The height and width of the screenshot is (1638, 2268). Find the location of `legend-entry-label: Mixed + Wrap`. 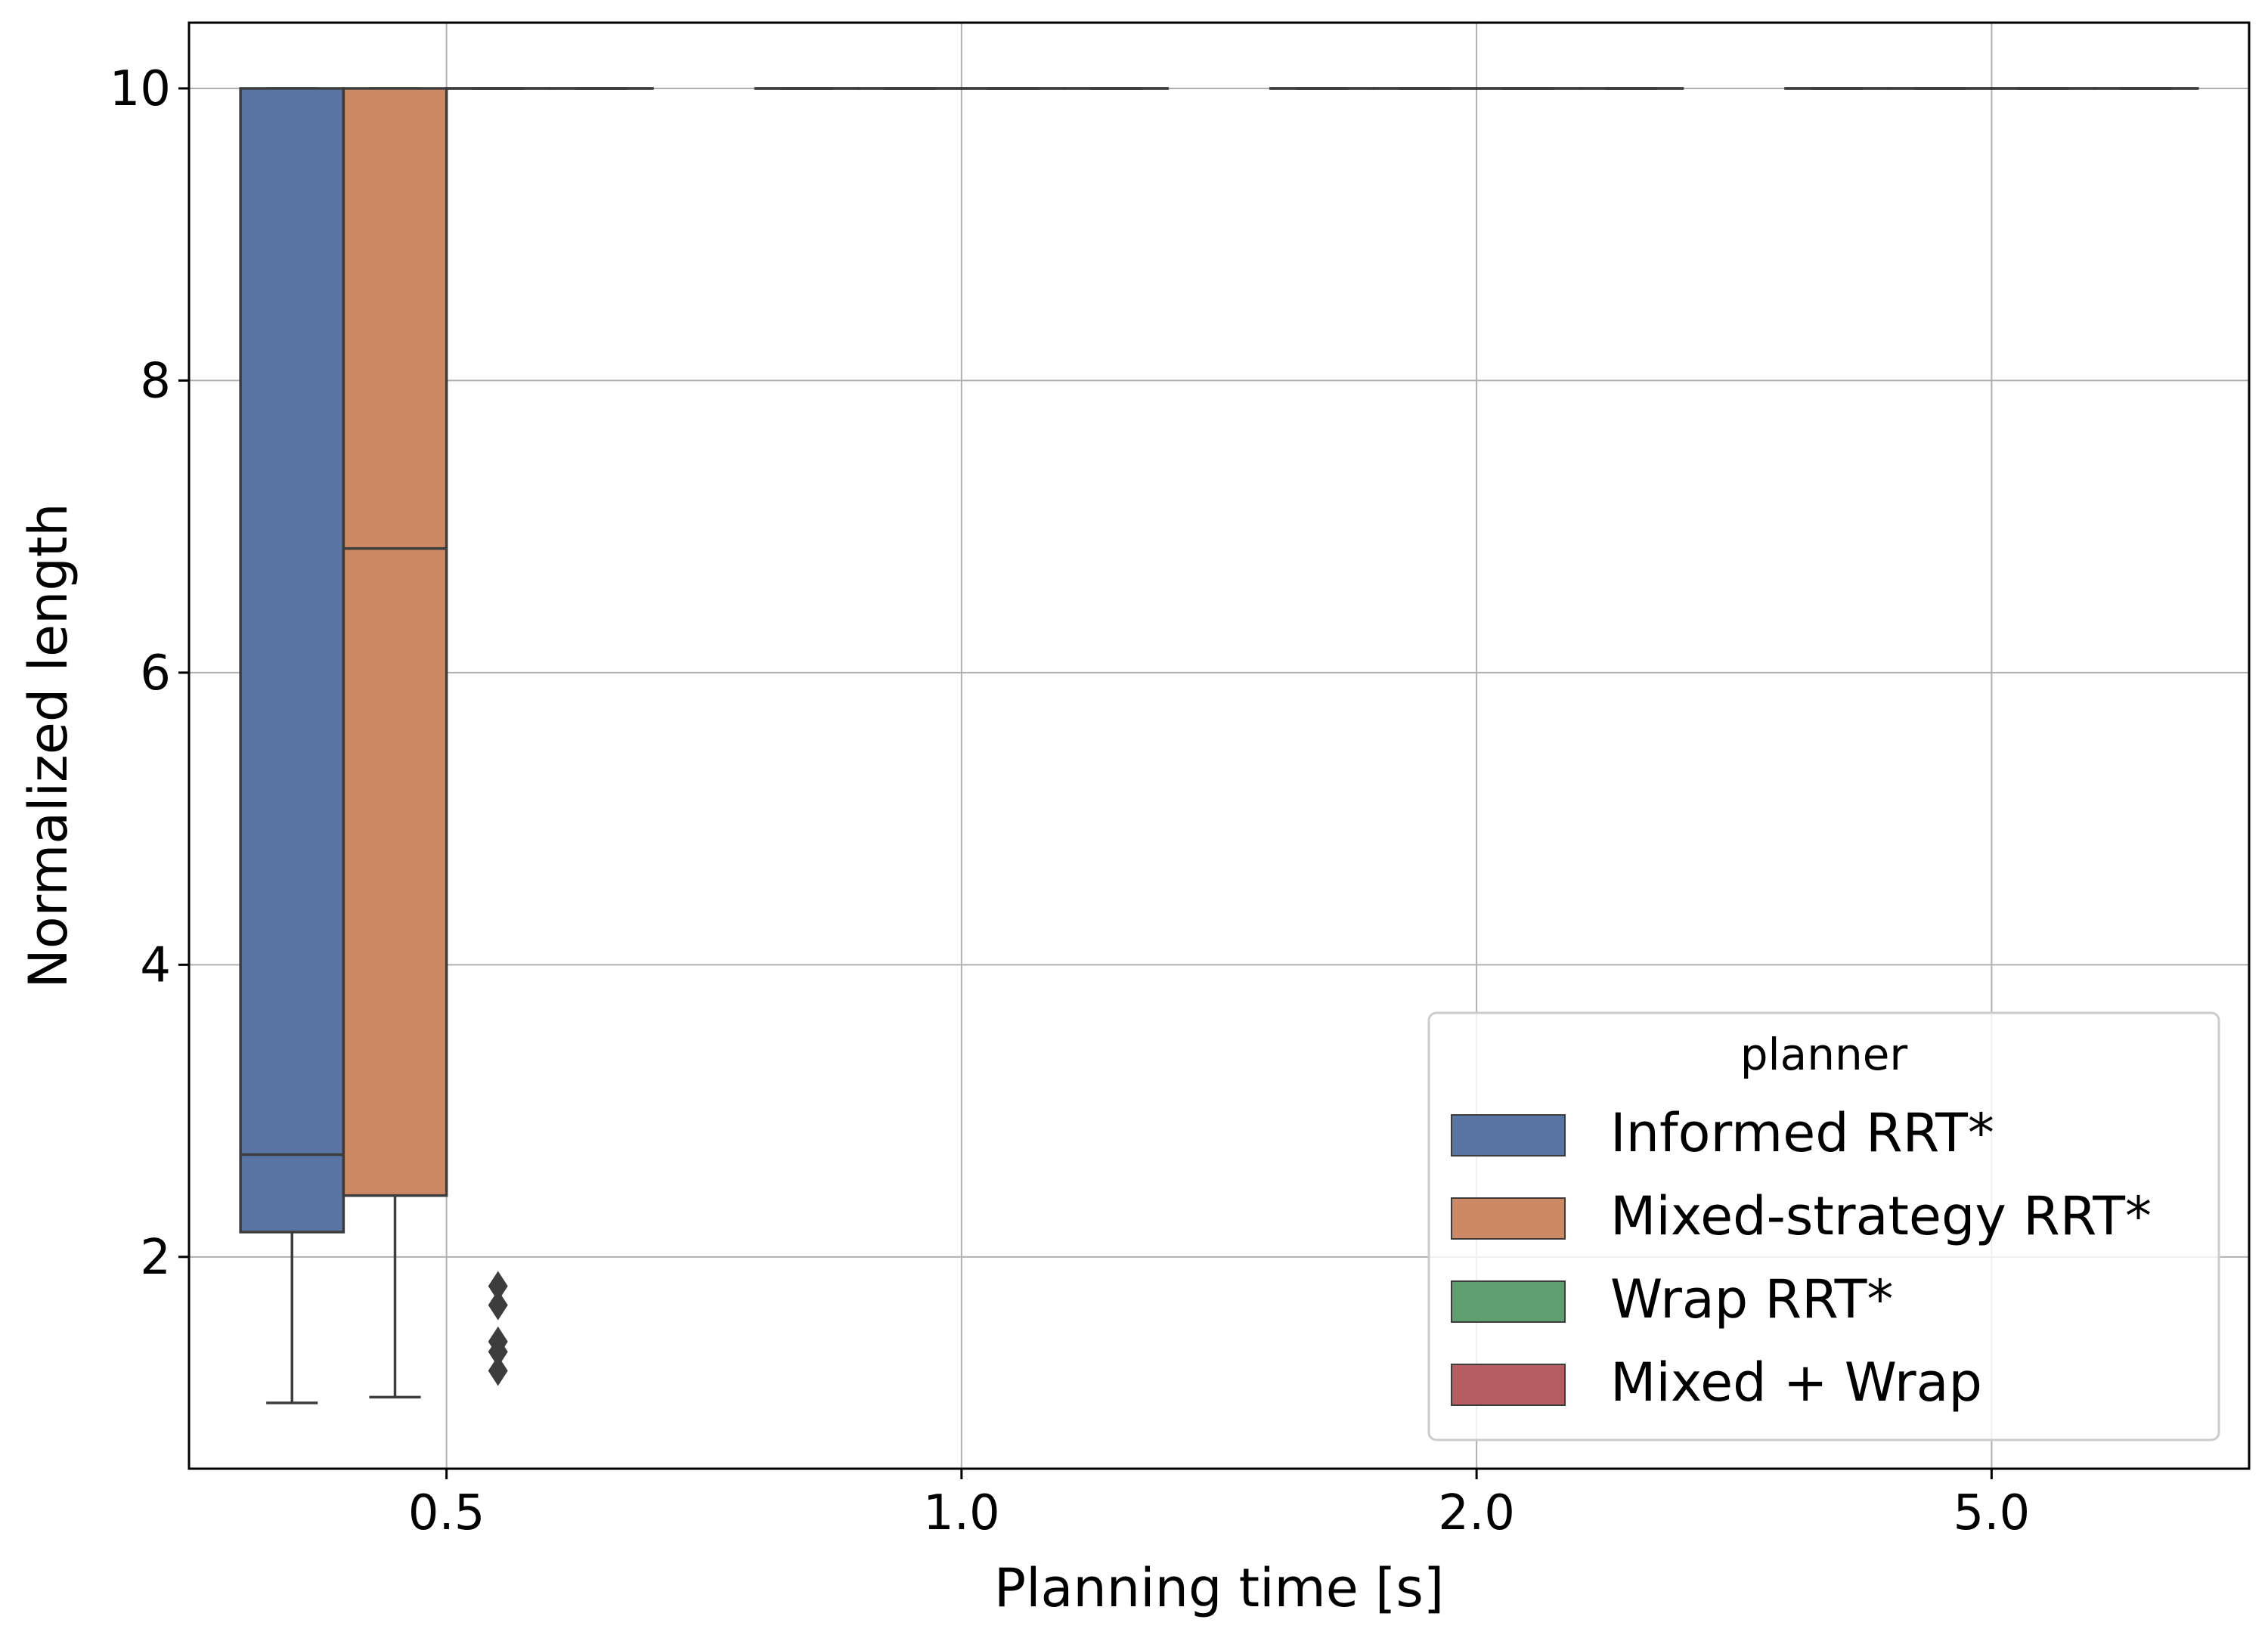

legend-entry-label: Mixed + Wrap is located at coordinates (1796, 1383).